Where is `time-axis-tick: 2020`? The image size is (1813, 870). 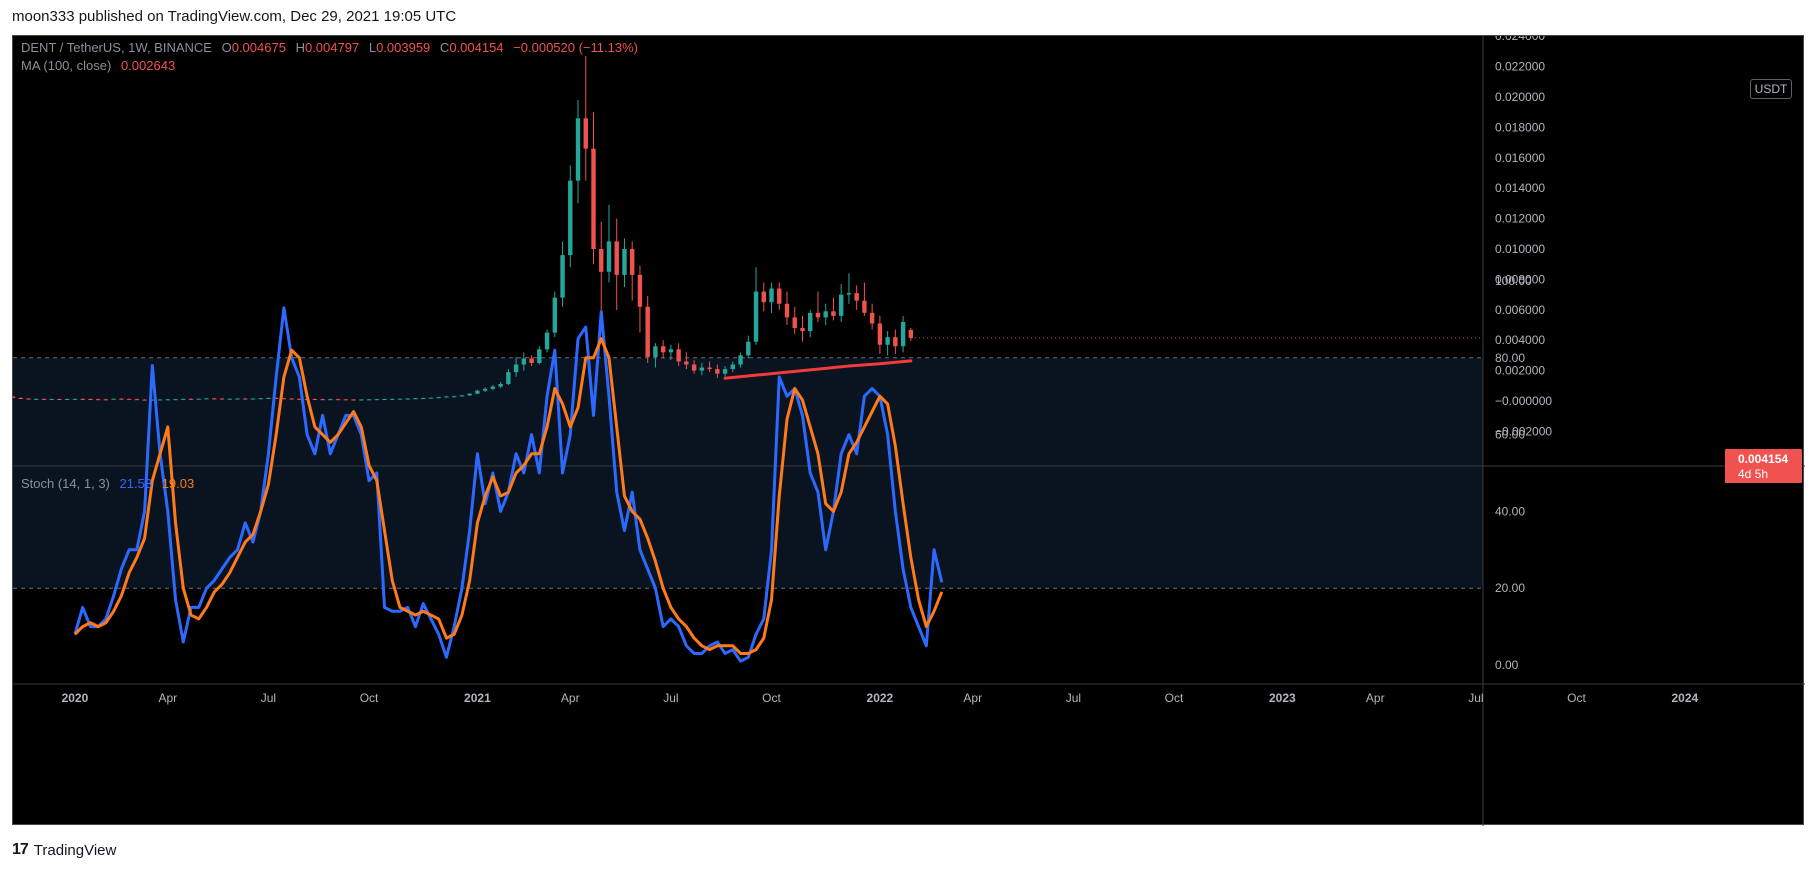
time-axis-tick: 2020 is located at coordinates (75, 698).